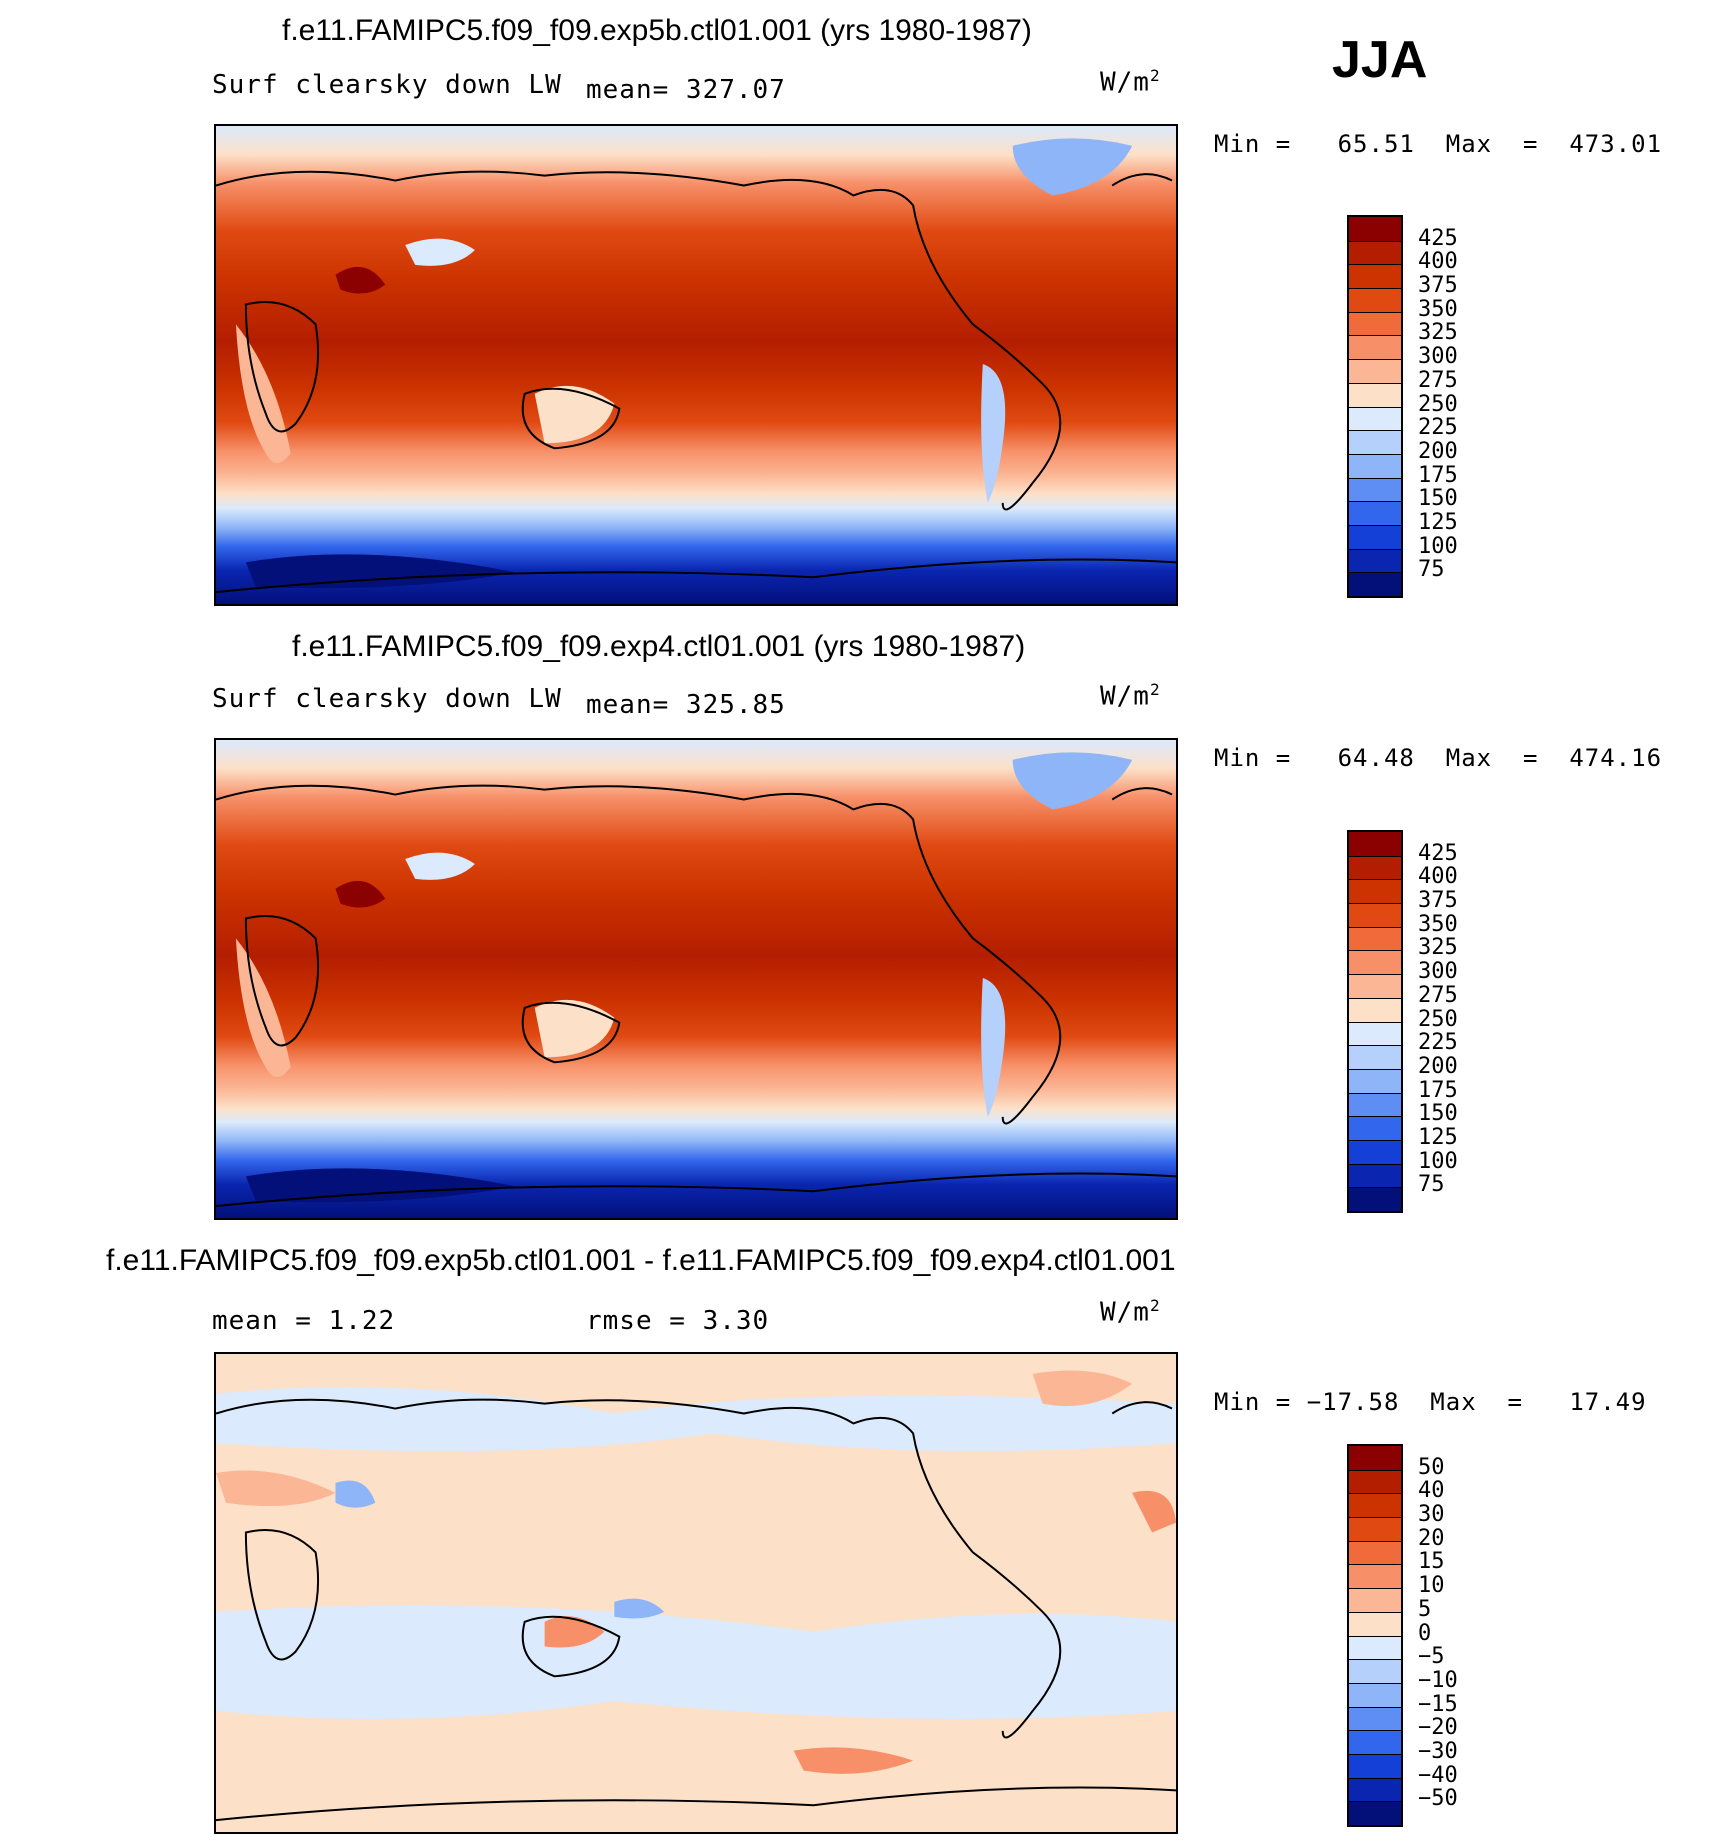 The image size is (1710, 1841). What do you see at coordinates (1438, 1799) in the screenshot?
I see `colorbar-label: −50` at bounding box center [1438, 1799].